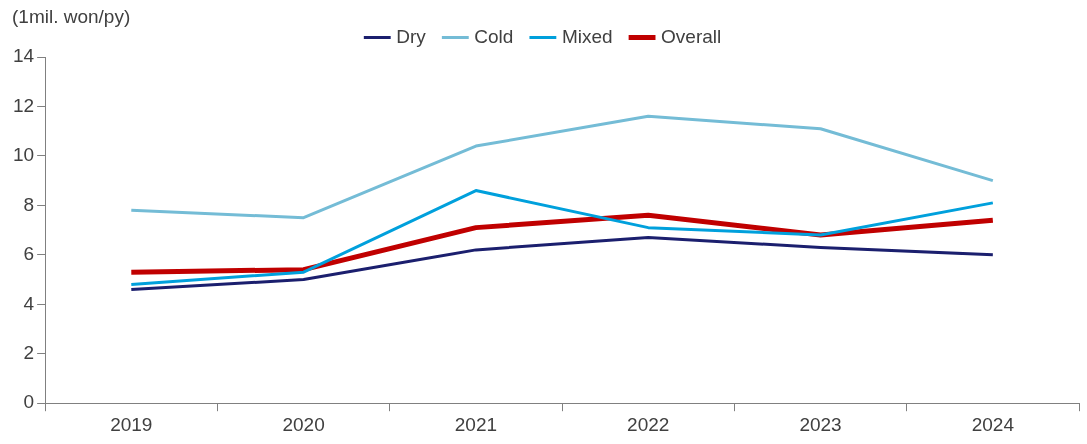 This screenshot has width=1087, height=444. Describe the element at coordinates (411, 36) in the screenshot. I see `legend-label: Dry` at that location.